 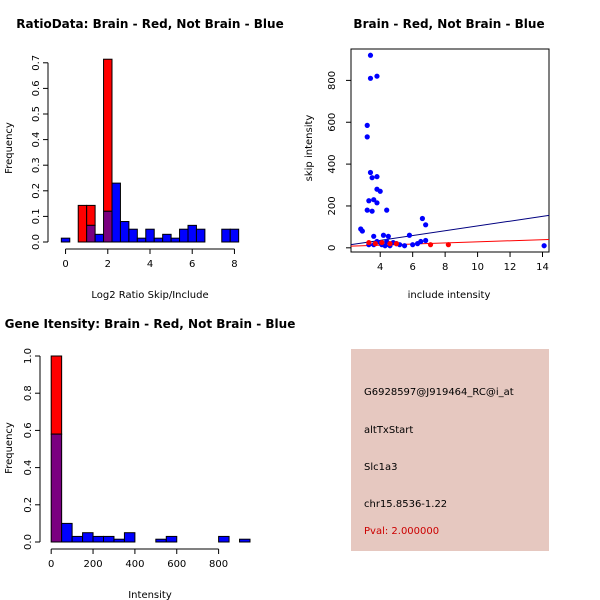 I want to click on intensity-histogram-x-tick-label: 400, so click(x=134, y=564).